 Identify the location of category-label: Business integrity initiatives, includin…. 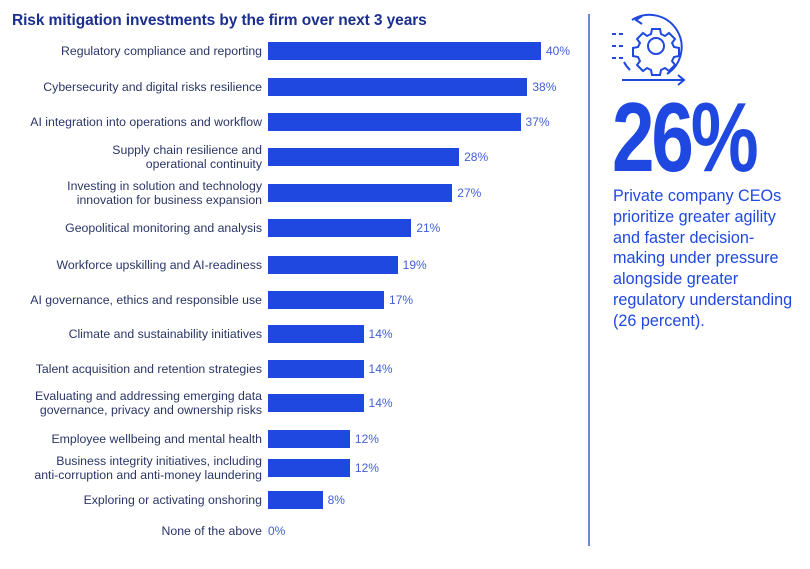
(148, 468).